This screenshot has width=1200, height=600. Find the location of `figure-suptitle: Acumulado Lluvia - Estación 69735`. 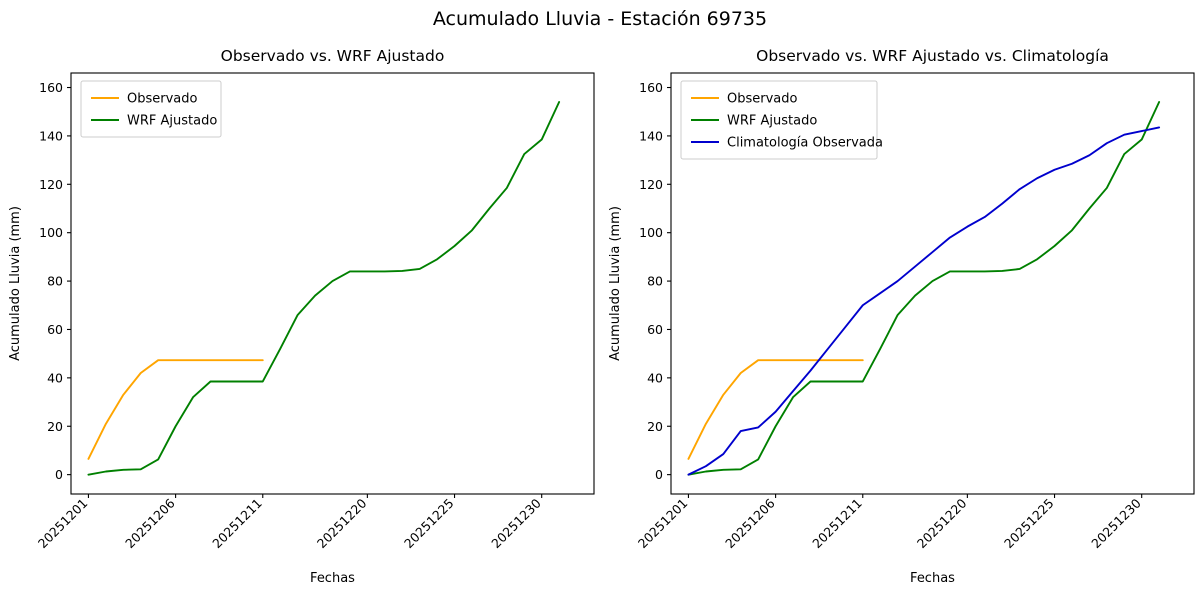

figure-suptitle: Acumulado Lluvia - Estación 69735 is located at coordinates (600, 19).